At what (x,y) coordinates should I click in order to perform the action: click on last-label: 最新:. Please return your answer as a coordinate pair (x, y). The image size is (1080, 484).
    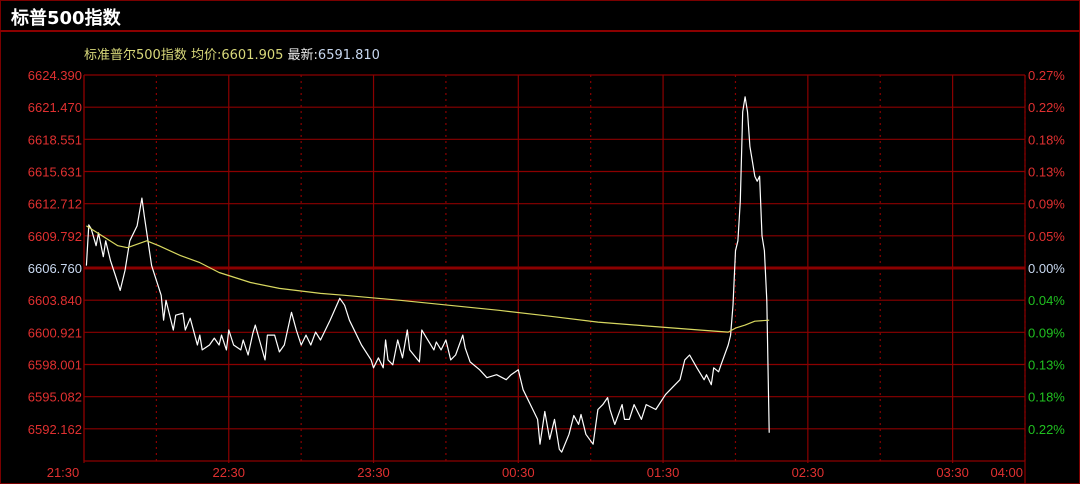
    Looking at the image, I should click on (302, 55).